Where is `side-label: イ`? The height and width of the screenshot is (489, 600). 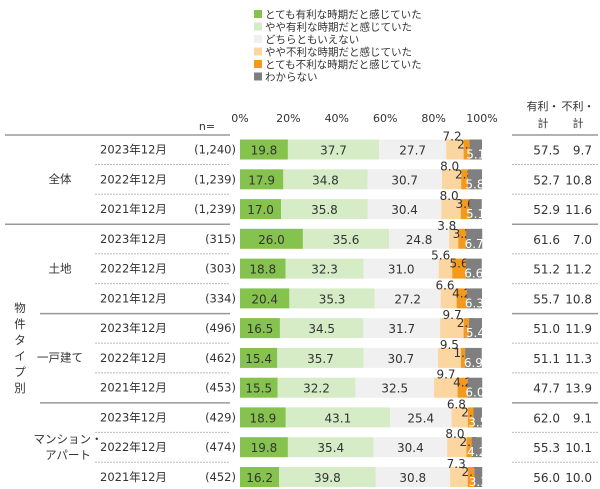
side-label: イ is located at coordinates (20, 356).